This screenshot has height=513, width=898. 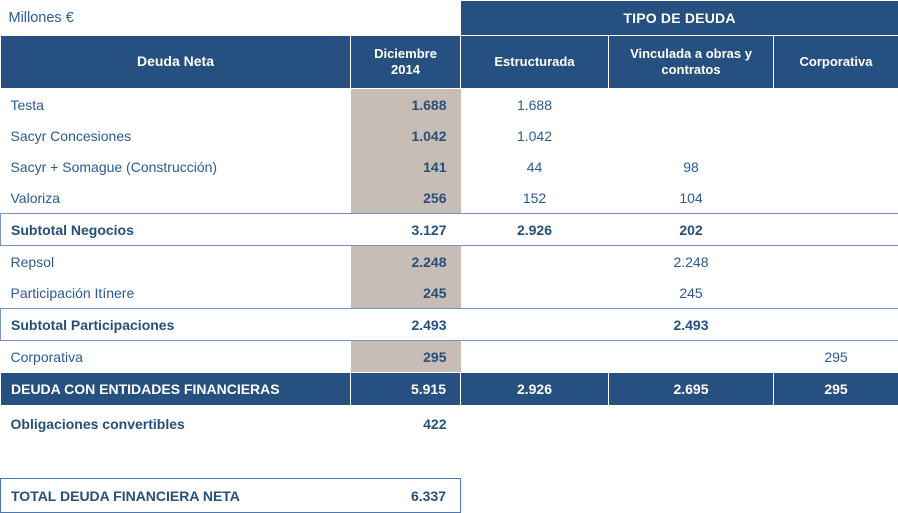 I want to click on total-value-vinculada: 2.695, so click(x=691, y=389).